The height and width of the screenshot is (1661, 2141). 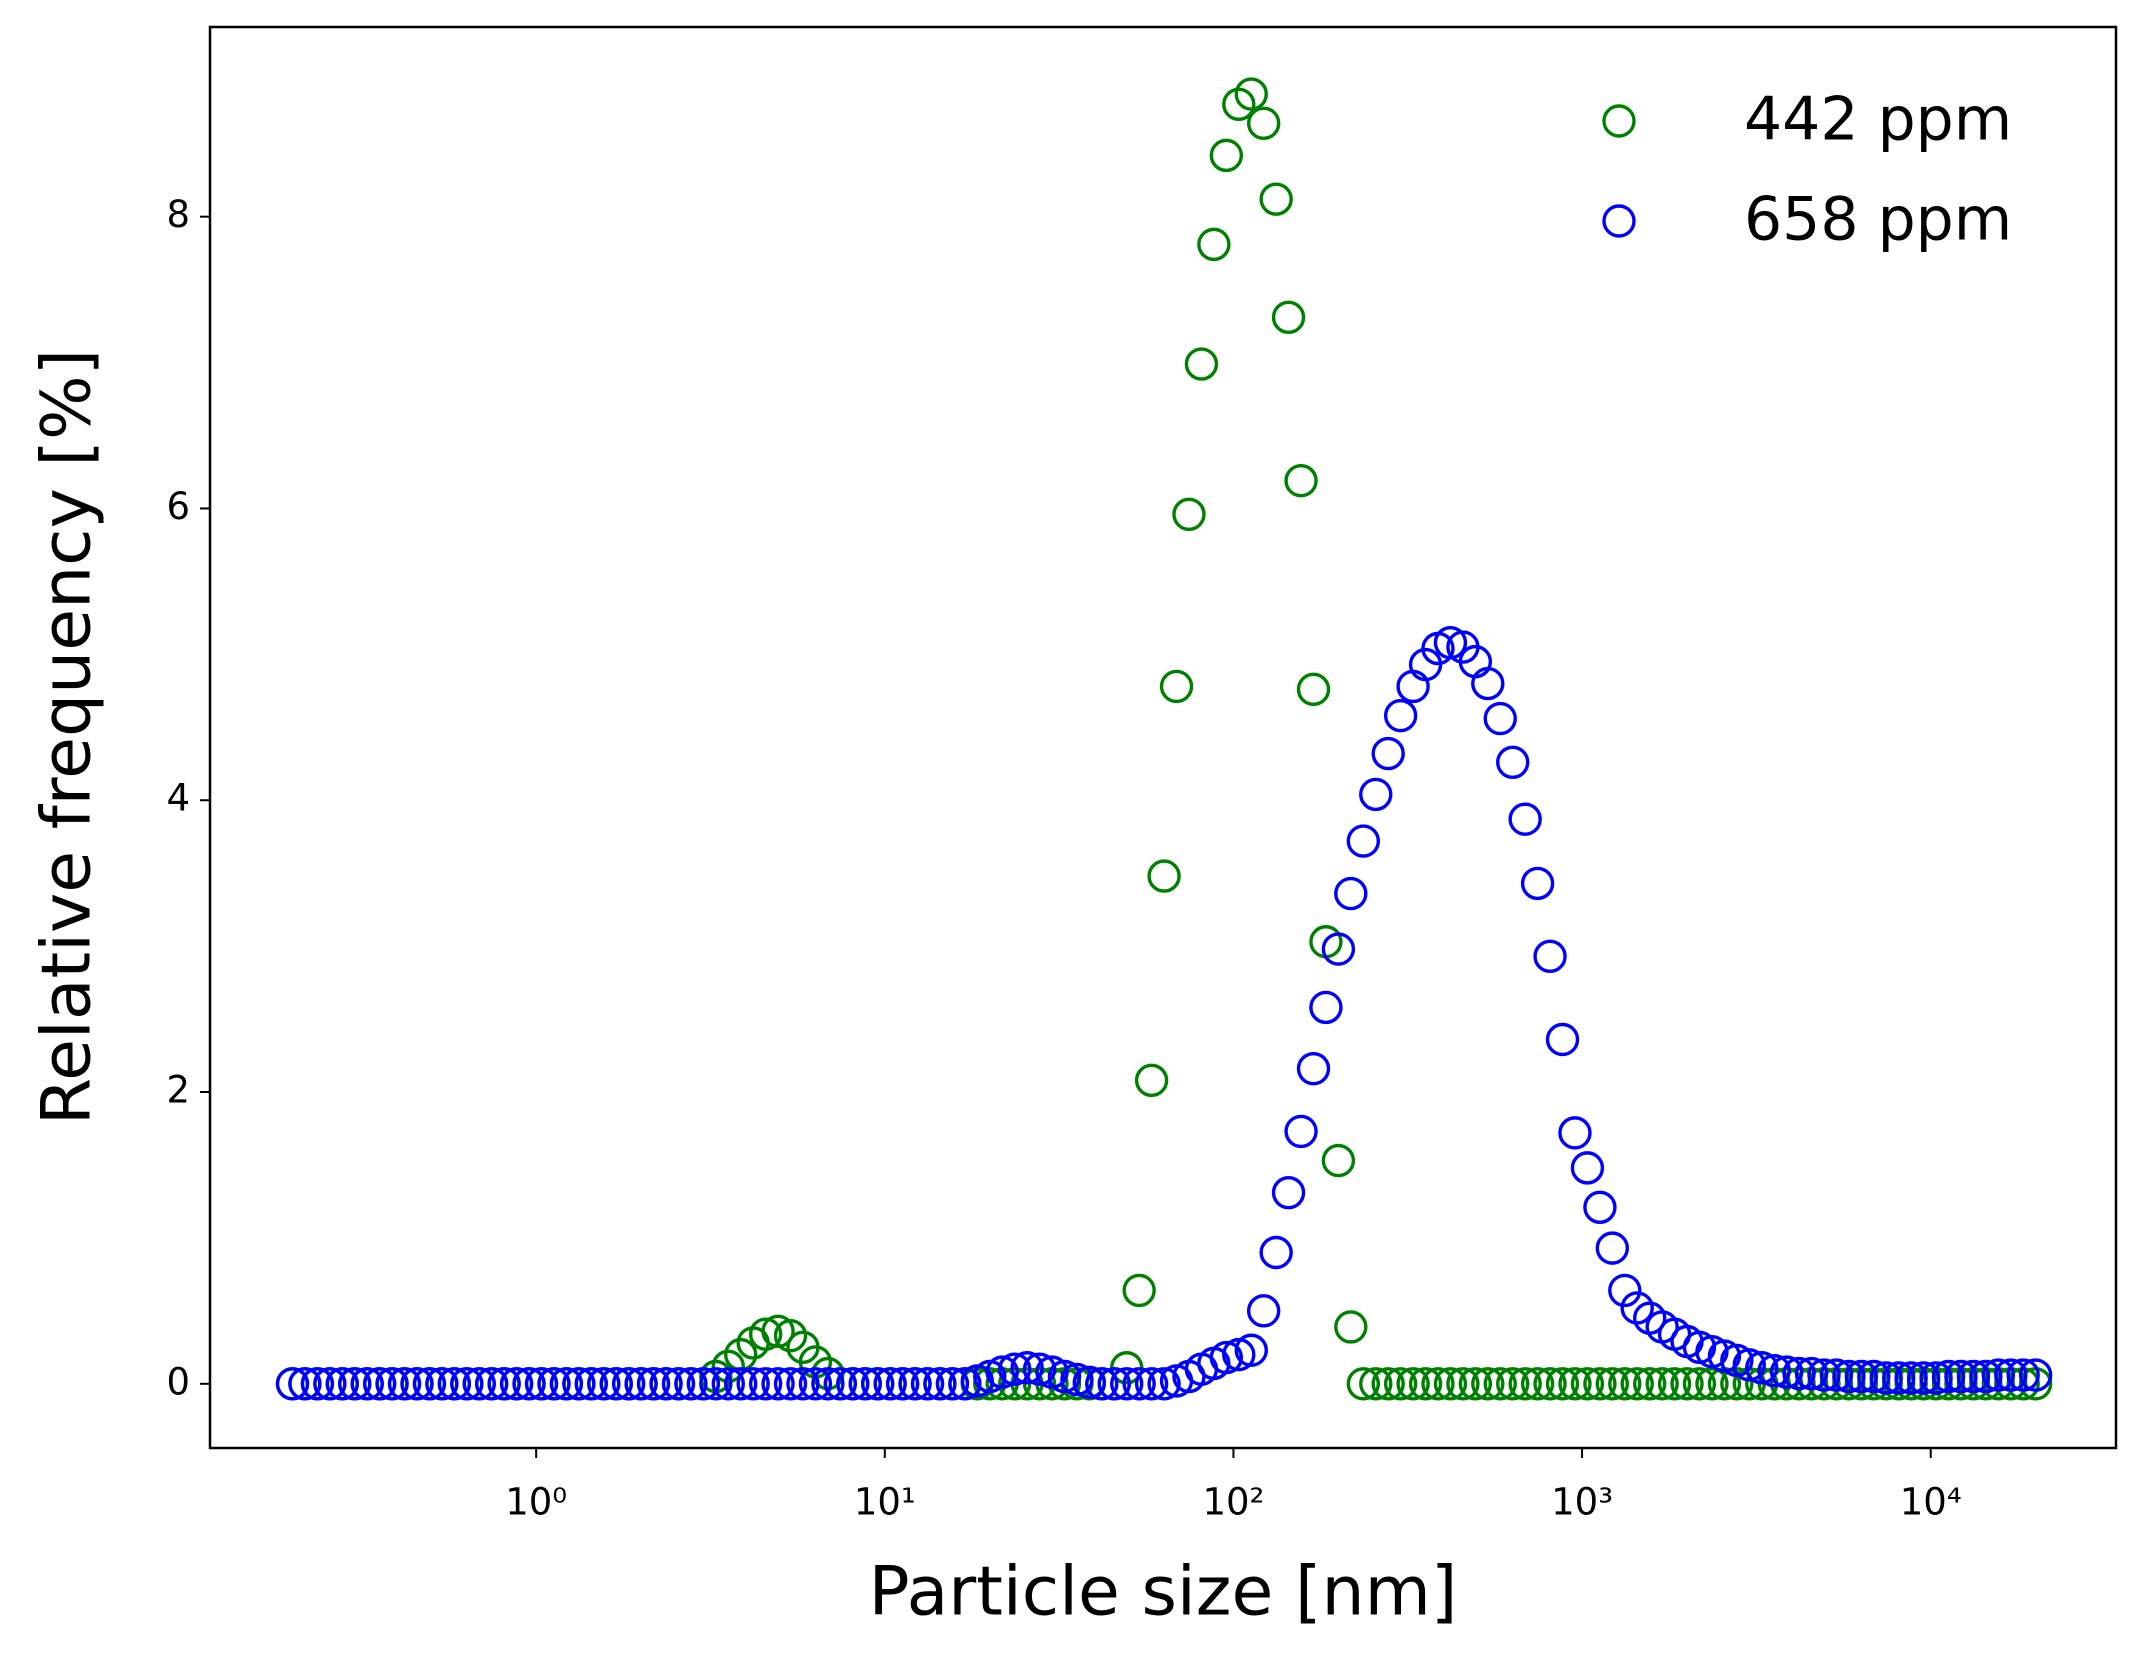 I want to click on y-axis-label: Relative frequency [%], so click(x=67, y=737).